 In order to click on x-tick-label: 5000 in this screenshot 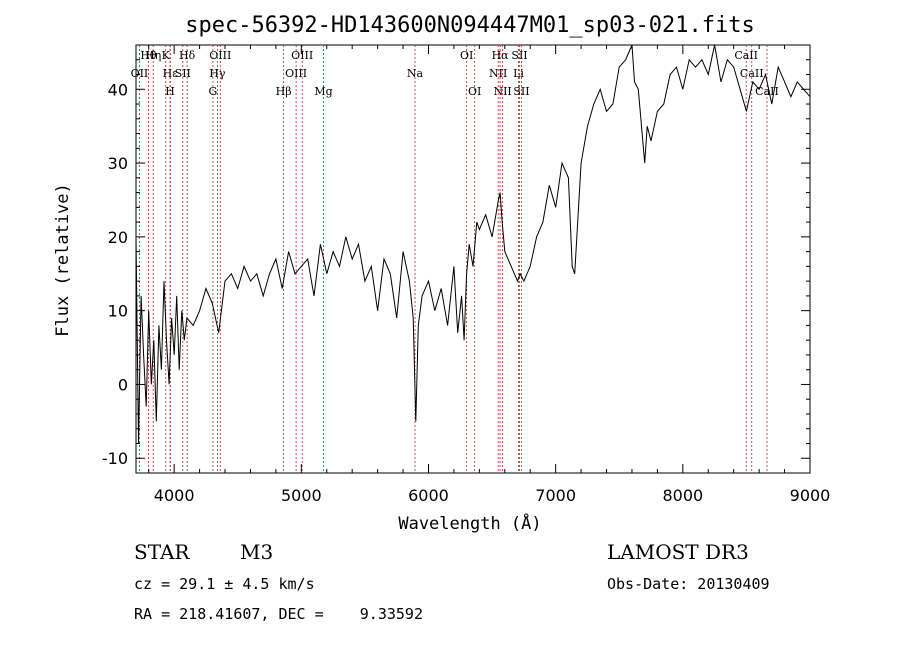, I will do `click(301, 495)`.